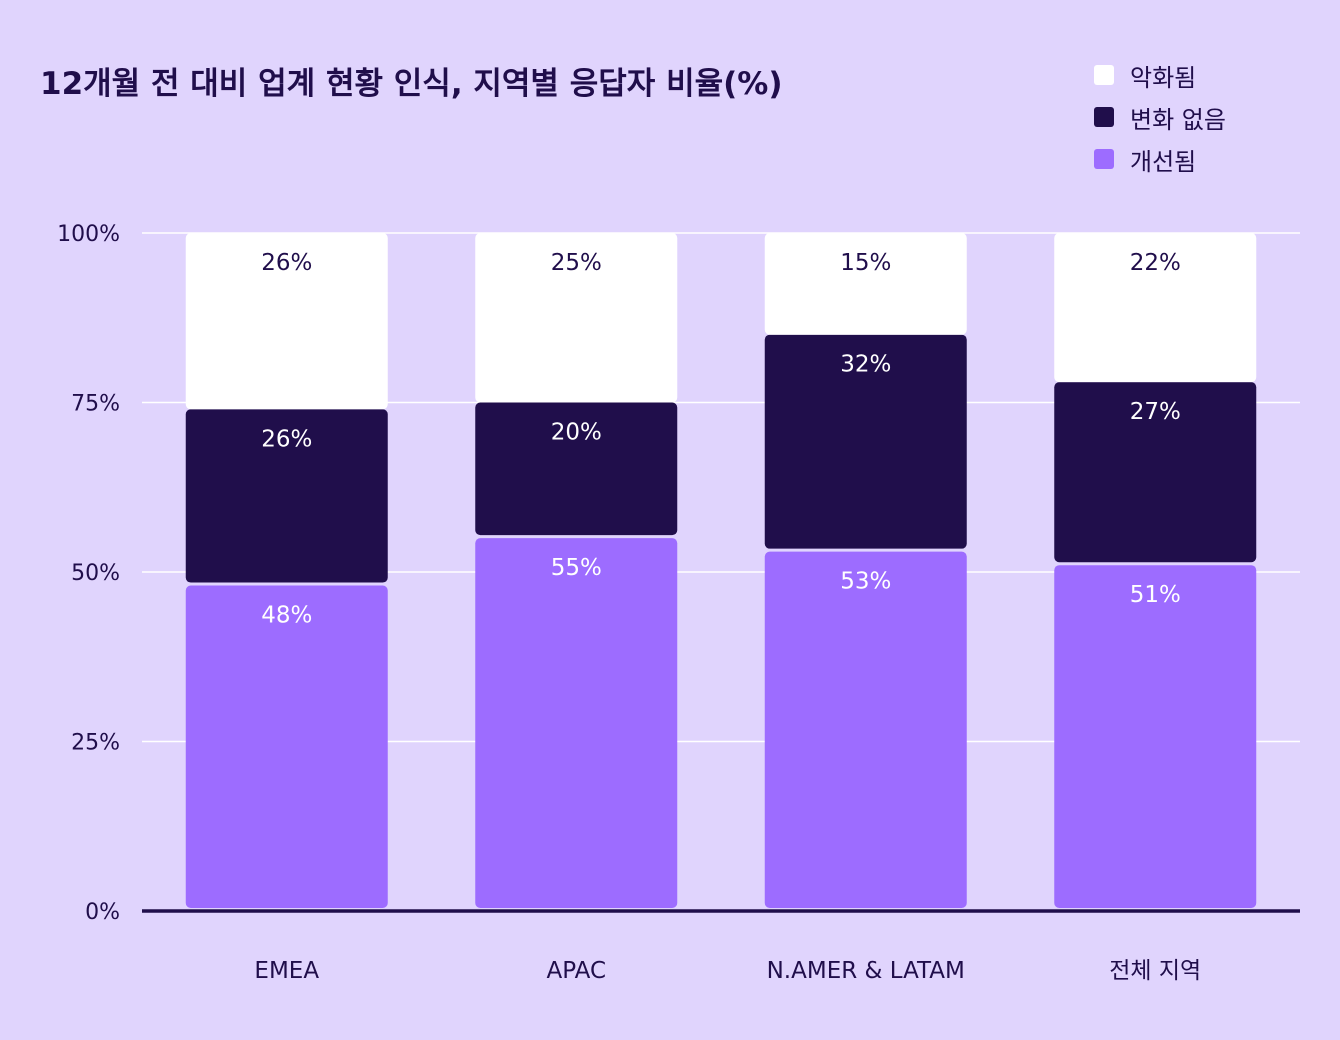  Describe the element at coordinates (576, 971) in the screenshot. I see `x-tick-label: APAC` at that location.